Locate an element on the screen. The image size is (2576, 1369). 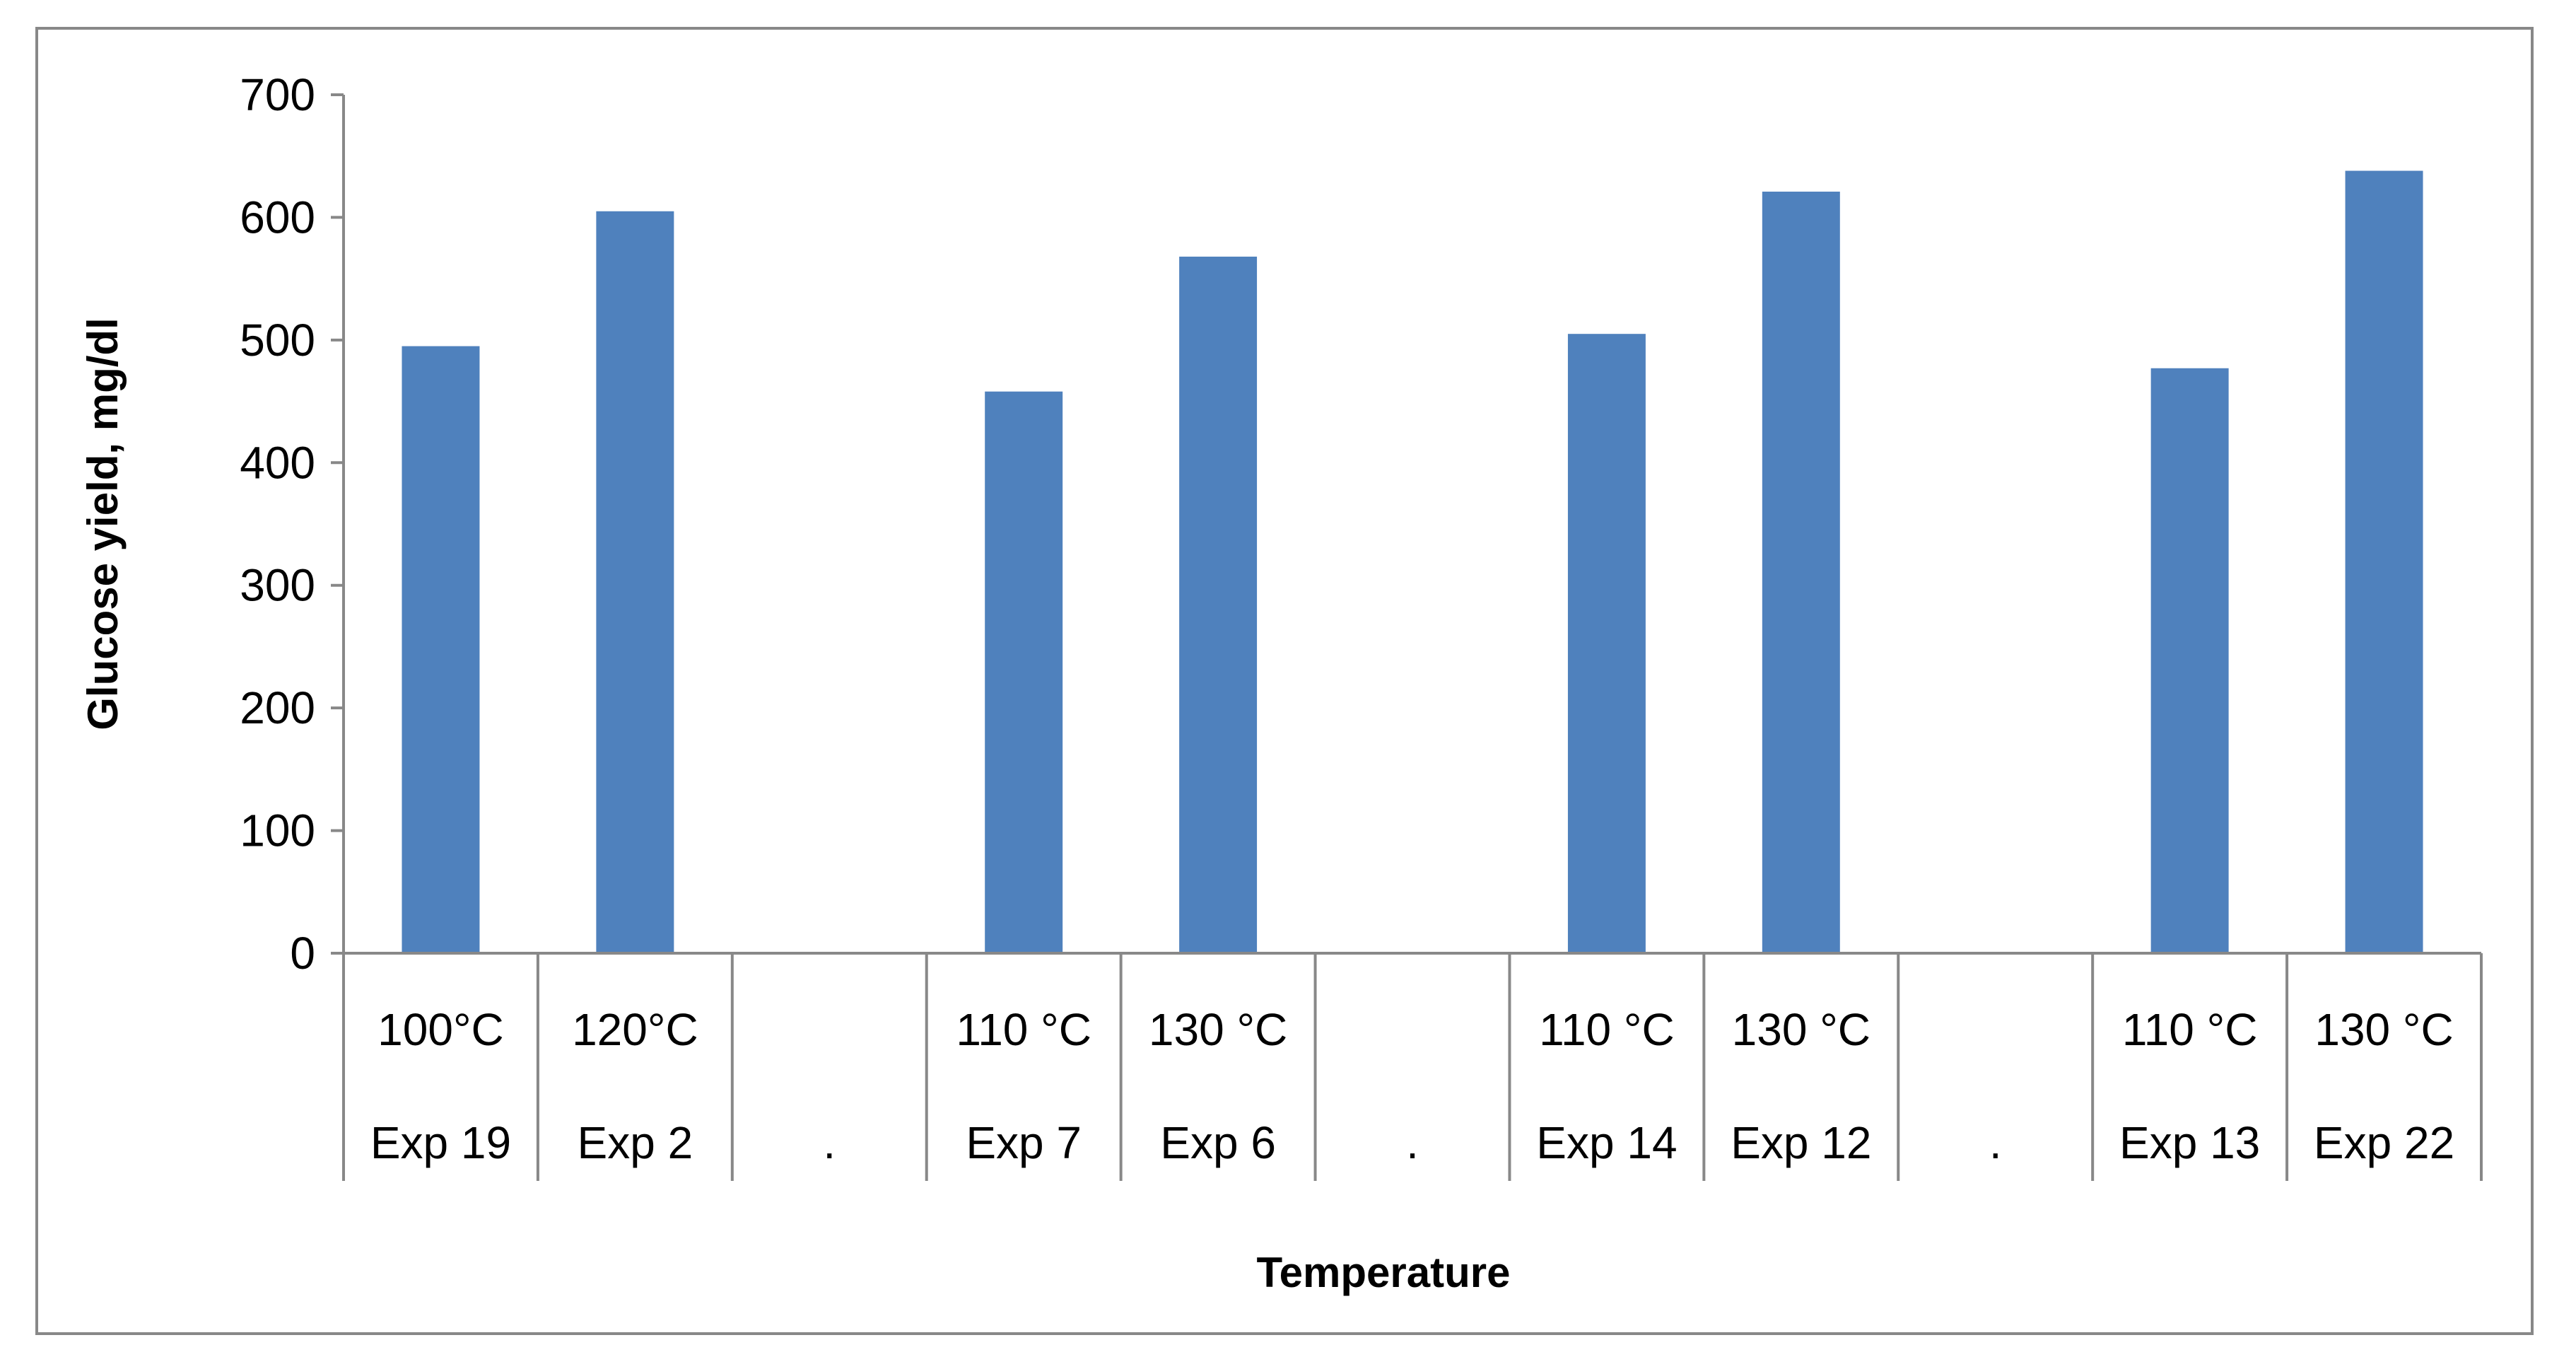
x-category-experiment-label: Exp 12 is located at coordinates (1801, 1142).